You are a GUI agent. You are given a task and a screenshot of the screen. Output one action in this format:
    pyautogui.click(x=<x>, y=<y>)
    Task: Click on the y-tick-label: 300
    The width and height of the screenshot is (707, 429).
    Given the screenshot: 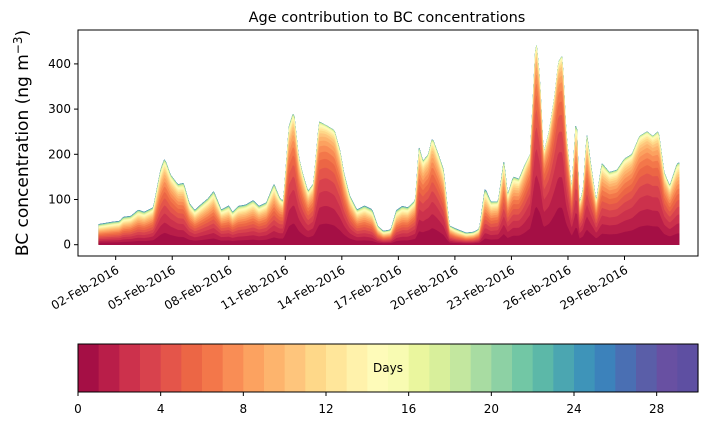 What is the action you would take?
    pyautogui.click(x=59, y=109)
    